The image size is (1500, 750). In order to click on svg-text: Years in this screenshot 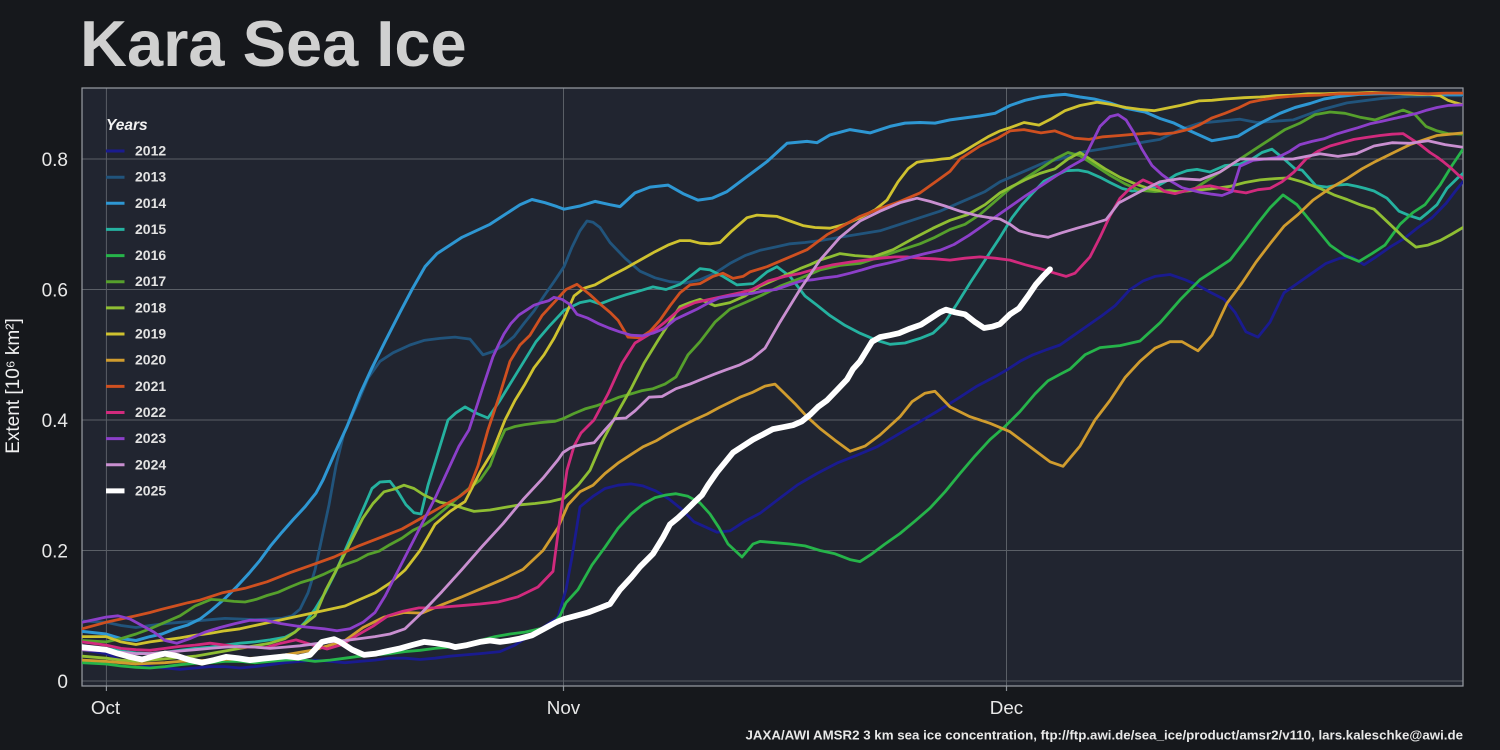, I will do `click(127, 125)`.